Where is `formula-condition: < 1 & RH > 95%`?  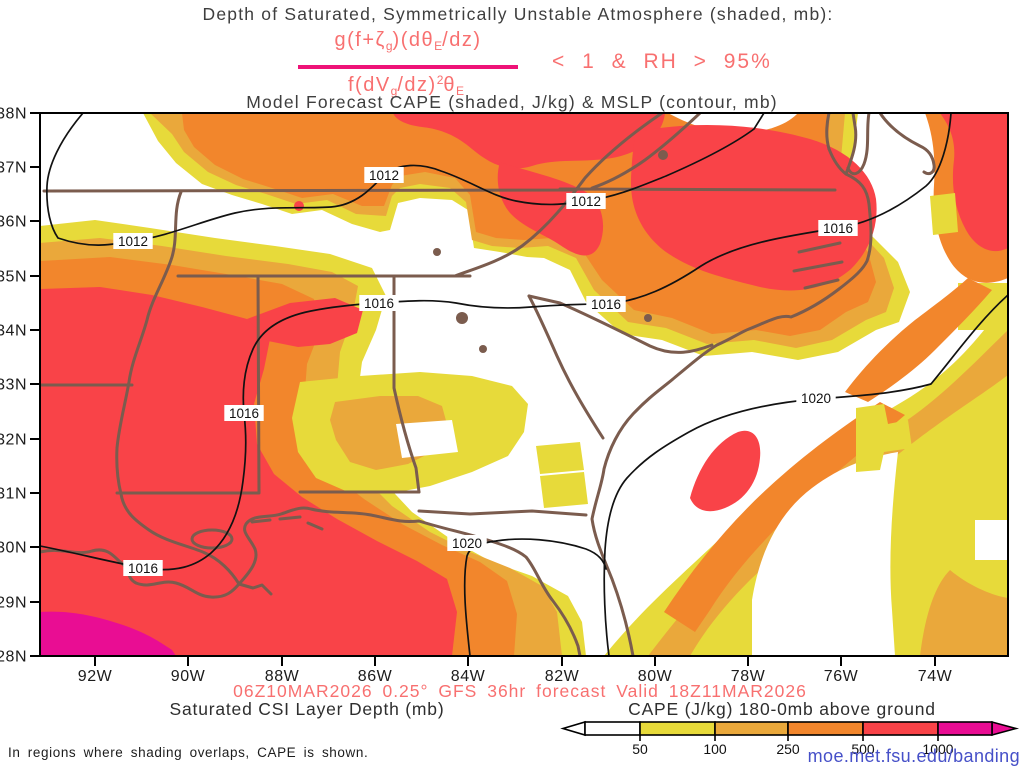
formula-condition: < 1 & RH > 95% is located at coordinates (662, 61).